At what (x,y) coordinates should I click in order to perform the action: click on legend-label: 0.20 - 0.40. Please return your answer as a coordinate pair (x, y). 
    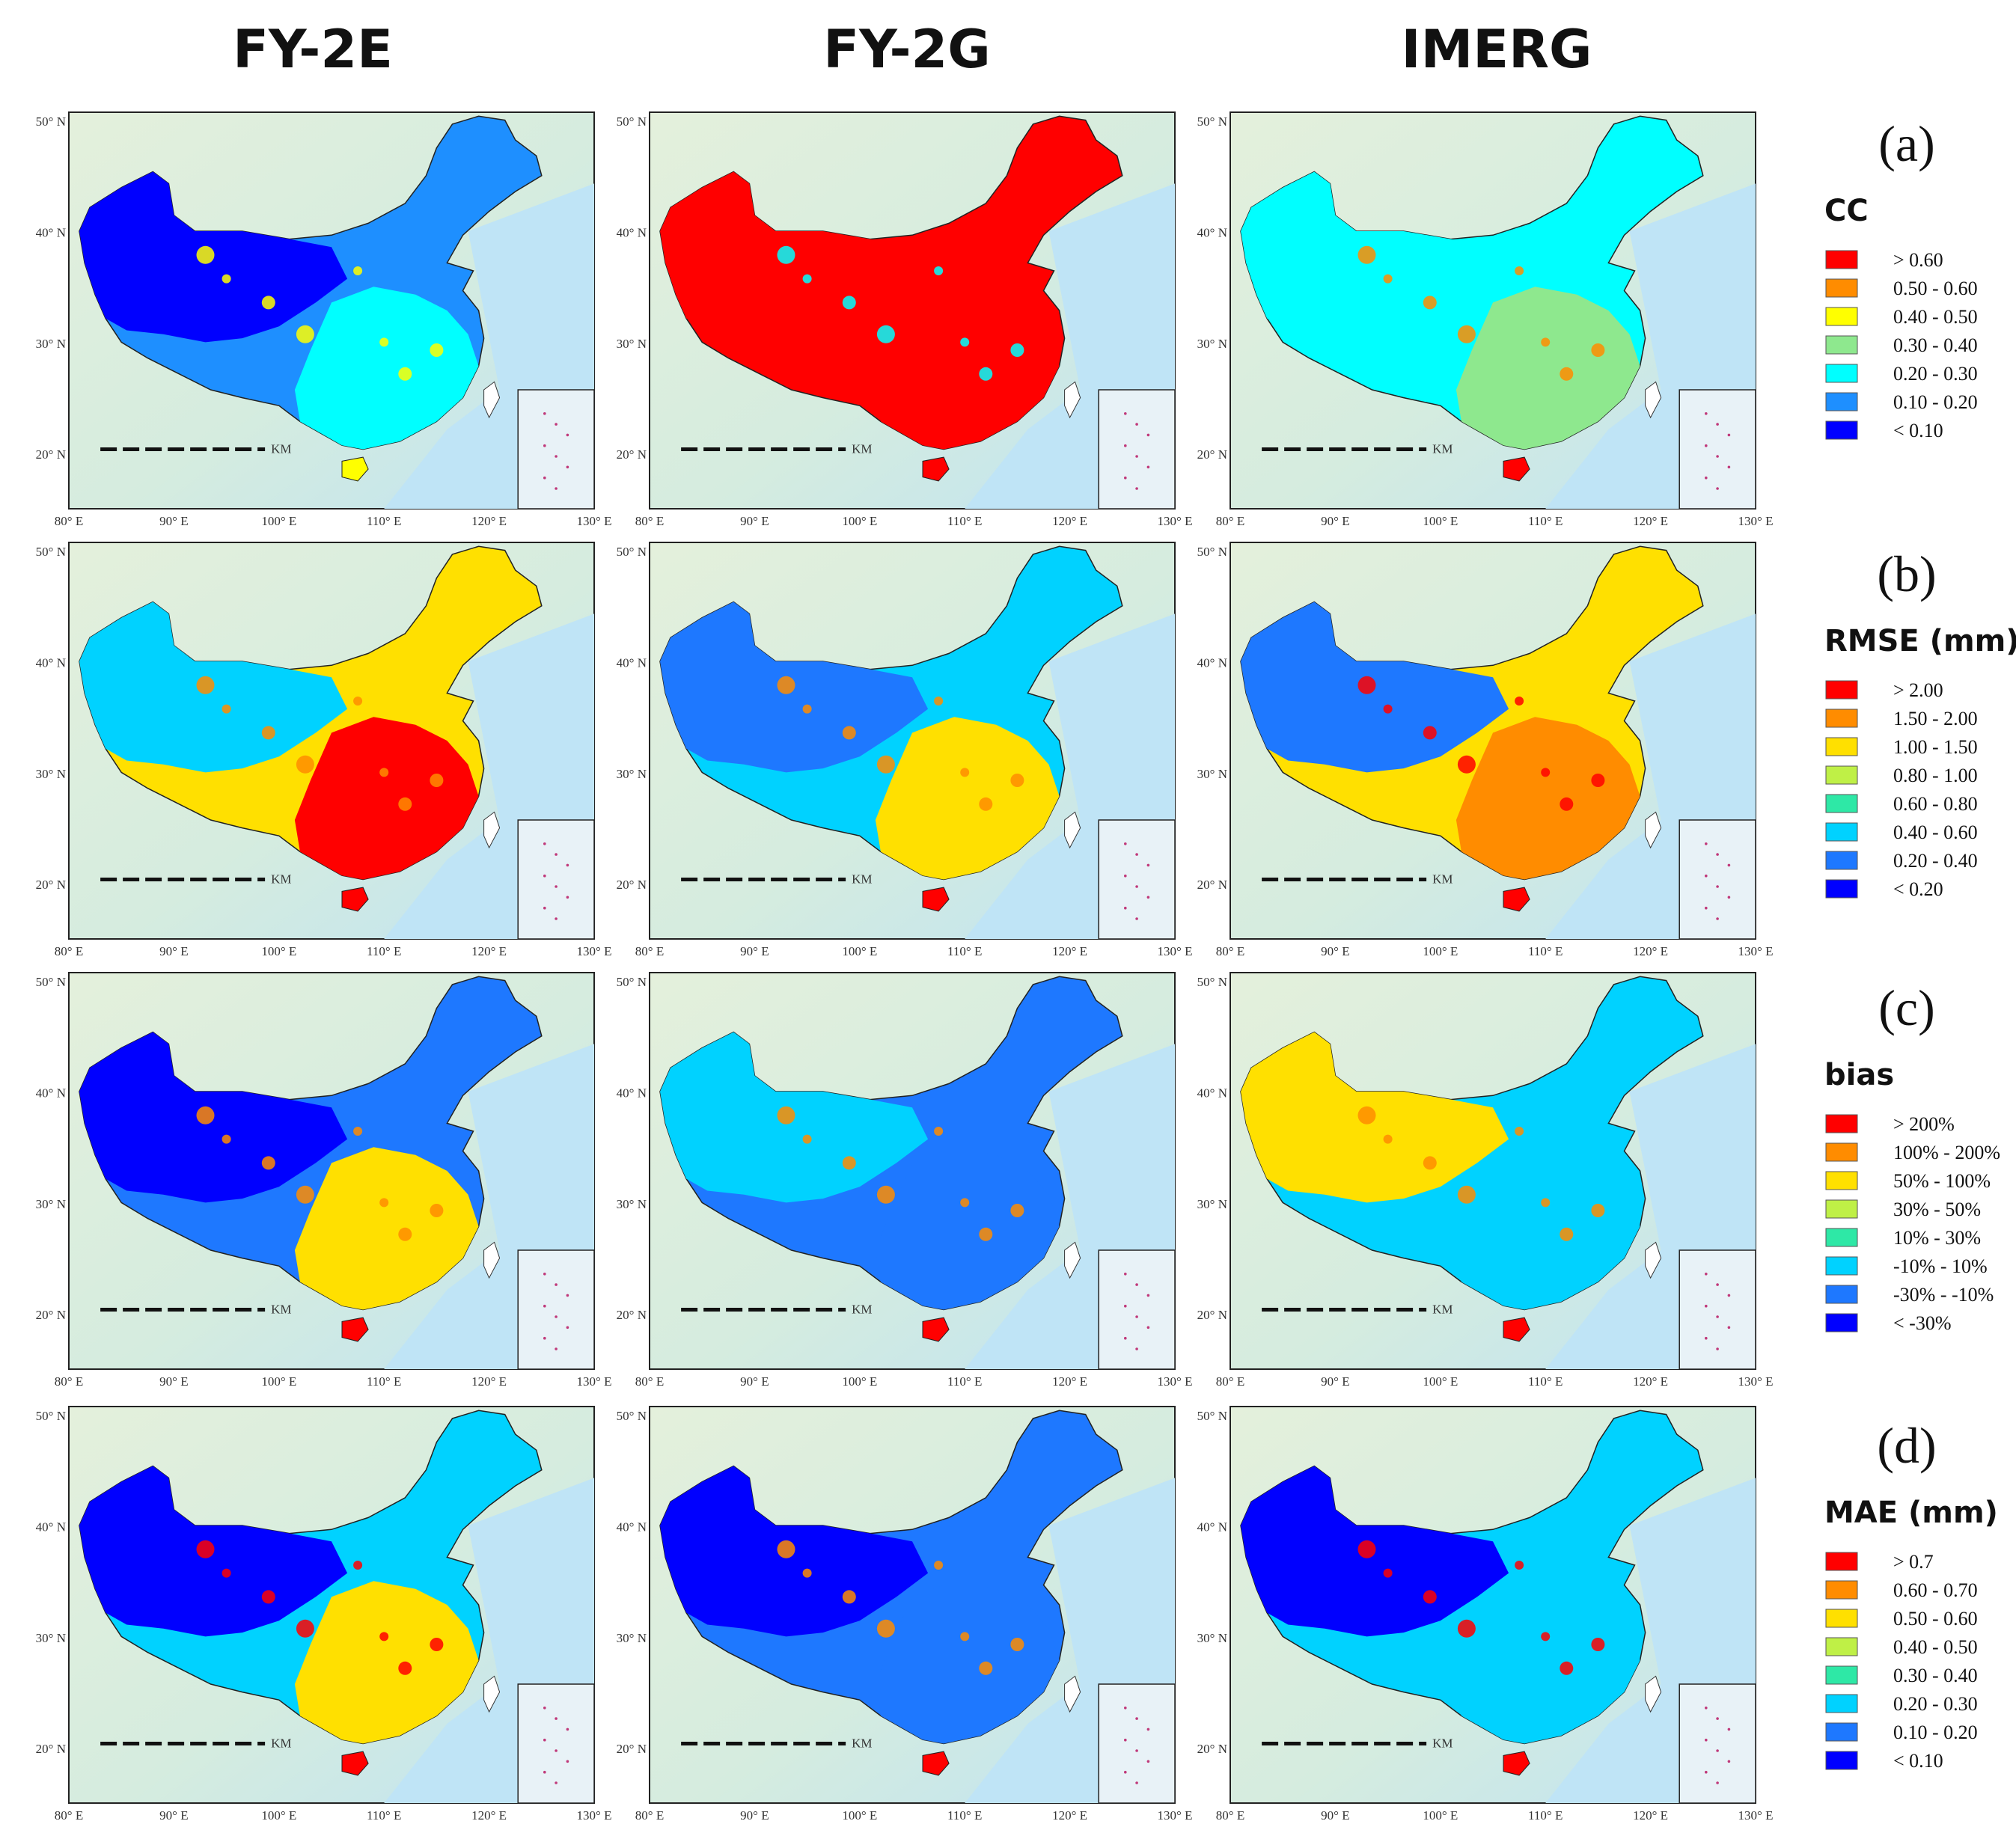
    Looking at the image, I should click on (1935, 861).